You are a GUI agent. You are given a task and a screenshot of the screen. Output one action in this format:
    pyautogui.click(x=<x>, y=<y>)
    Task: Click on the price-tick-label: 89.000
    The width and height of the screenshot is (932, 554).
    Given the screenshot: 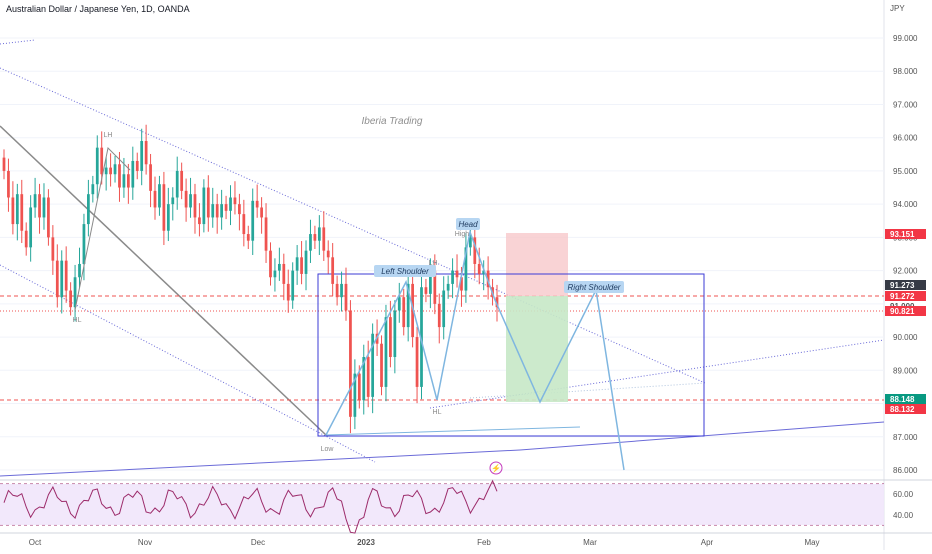 What is the action you would take?
    pyautogui.click(x=905, y=370)
    